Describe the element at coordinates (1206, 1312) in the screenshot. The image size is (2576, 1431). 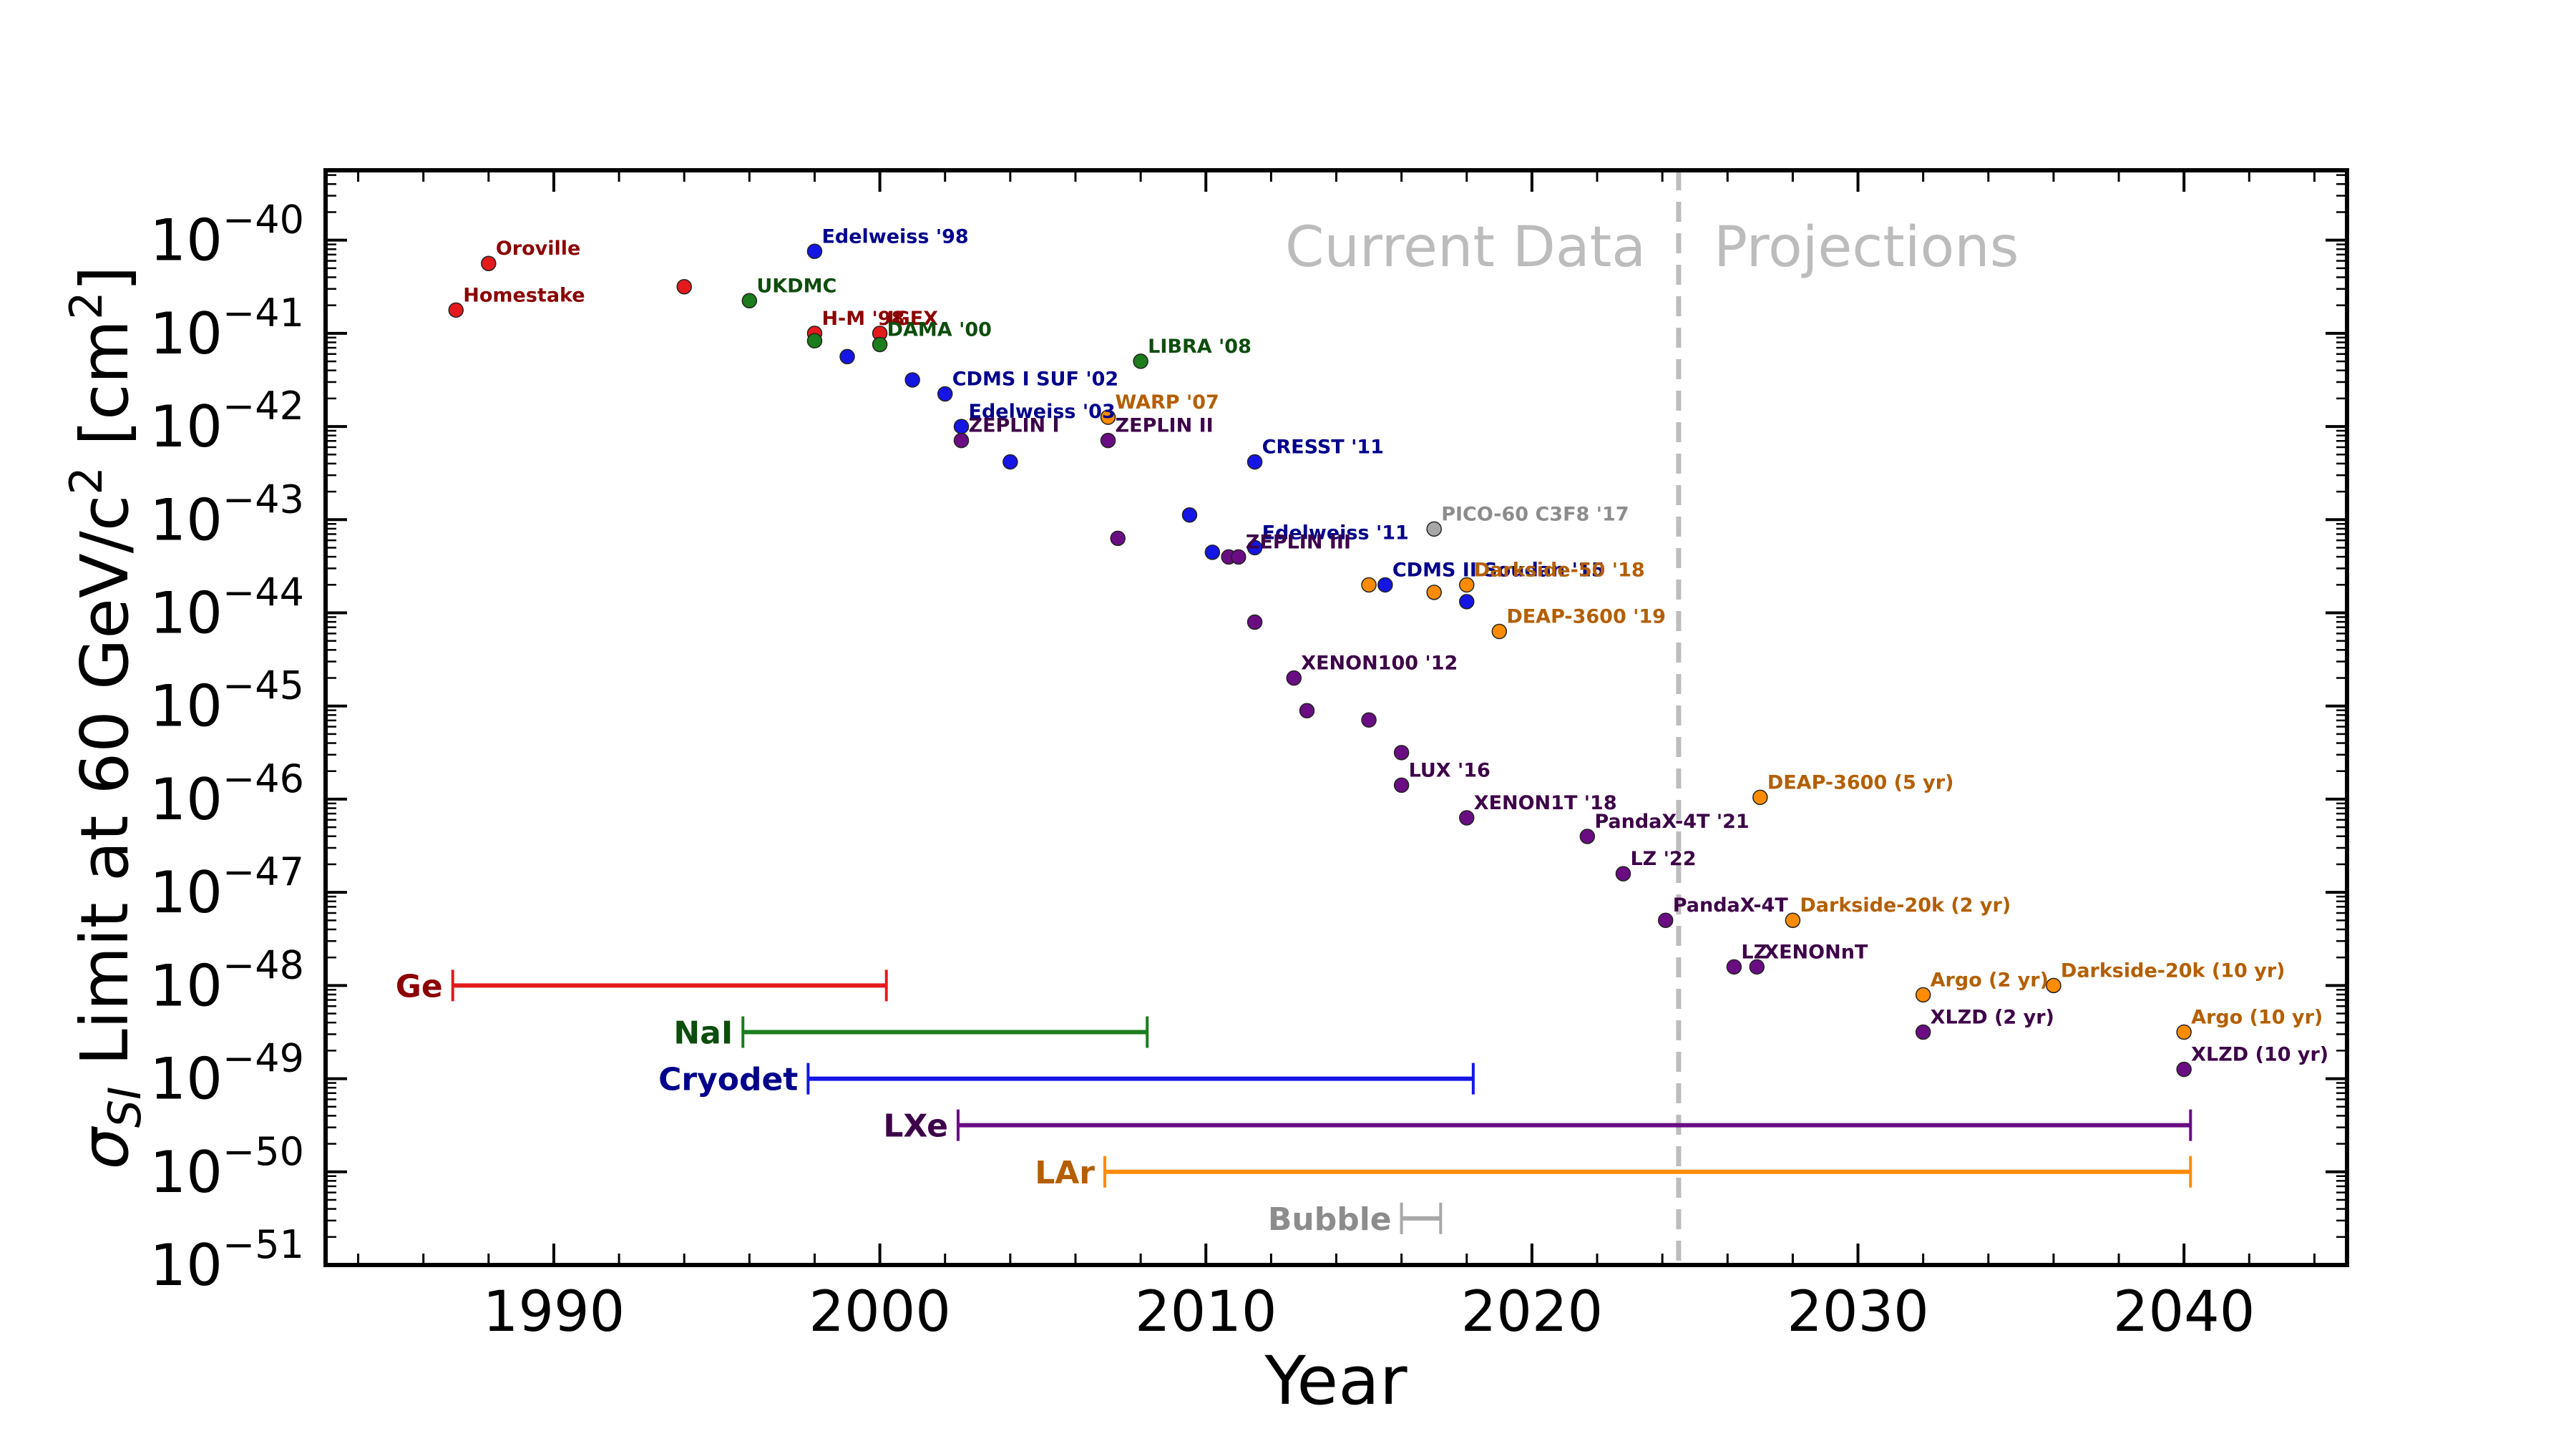
I see `x-tick-label: 2010` at that location.